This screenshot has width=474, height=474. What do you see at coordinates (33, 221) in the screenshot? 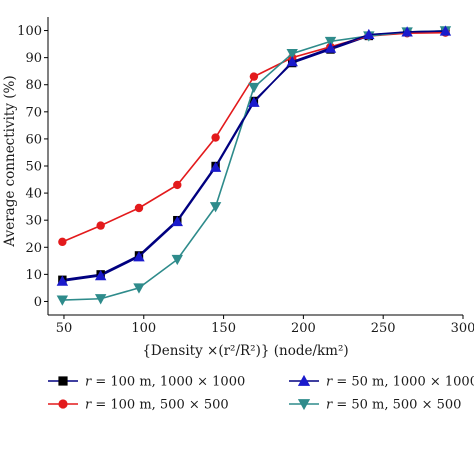
I see `y-tick-label: 30` at bounding box center [33, 221].